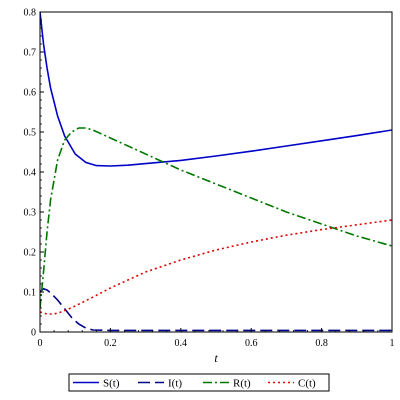 Image resolution: width=400 pixels, height=400 pixels. I want to click on y-tick-label: 0.3, so click(30, 213).